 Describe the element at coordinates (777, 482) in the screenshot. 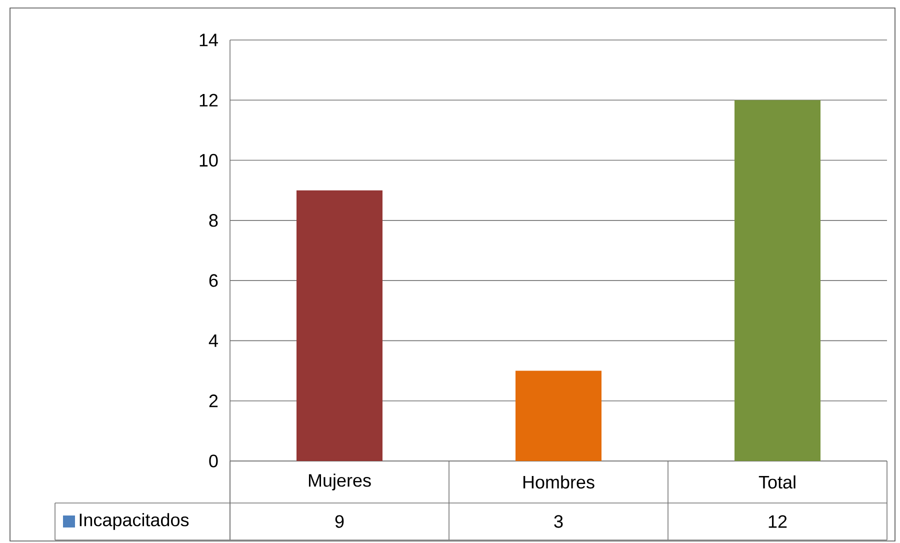

I see `x-tick-label: Total` at that location.